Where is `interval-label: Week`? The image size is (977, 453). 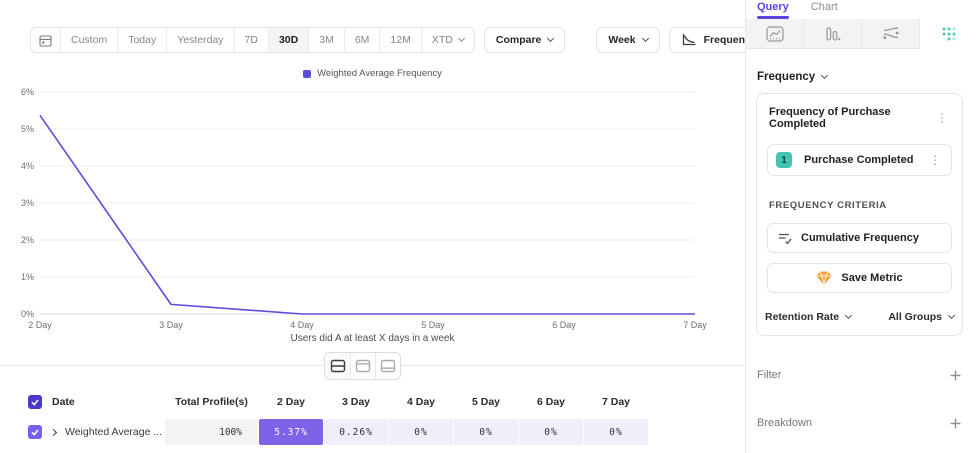 interval-label: Week is located at coordinates (622, 40).